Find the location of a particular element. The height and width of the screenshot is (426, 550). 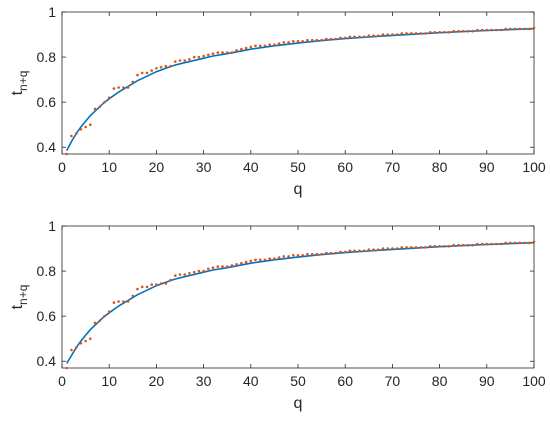

x-tick-label: 10 is located at coordinates (109, 381).